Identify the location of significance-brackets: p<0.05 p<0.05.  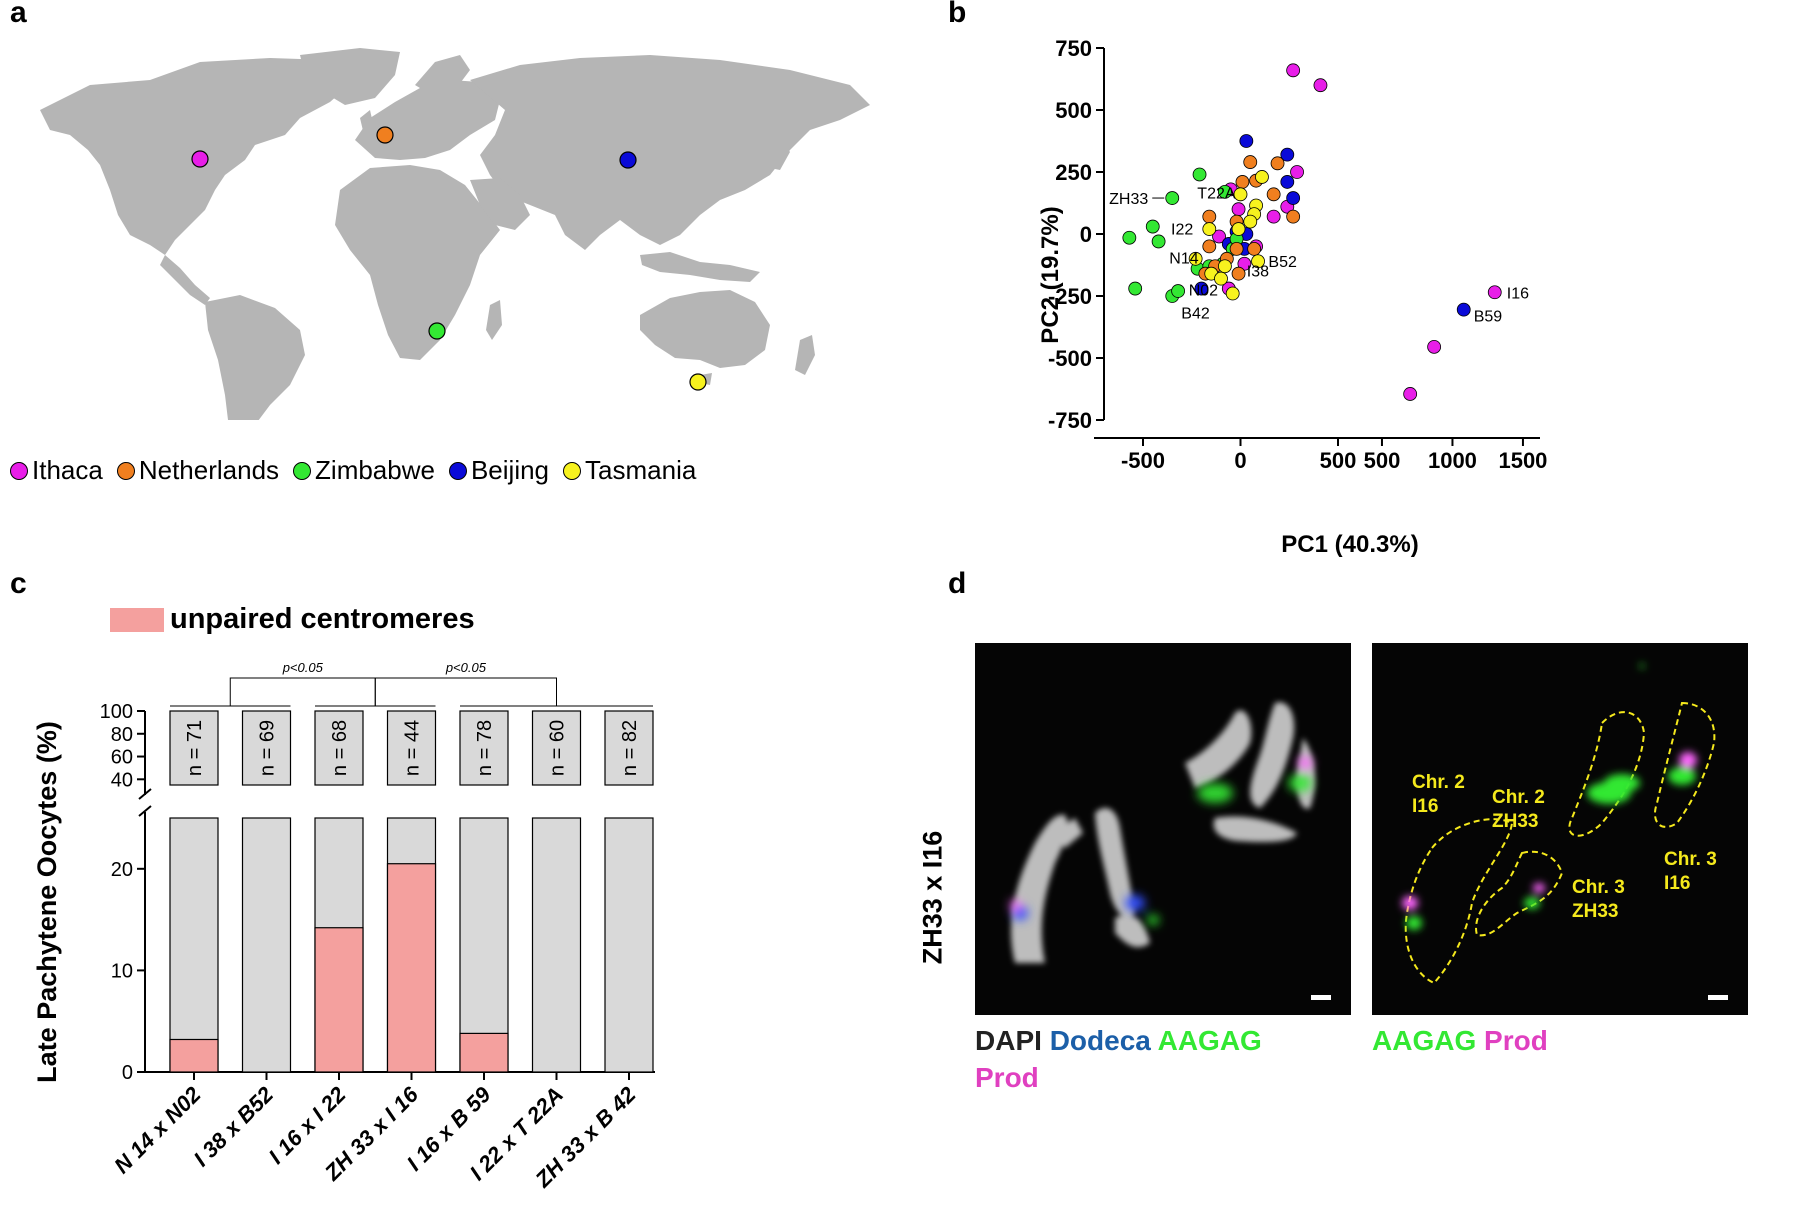
(411, 683).